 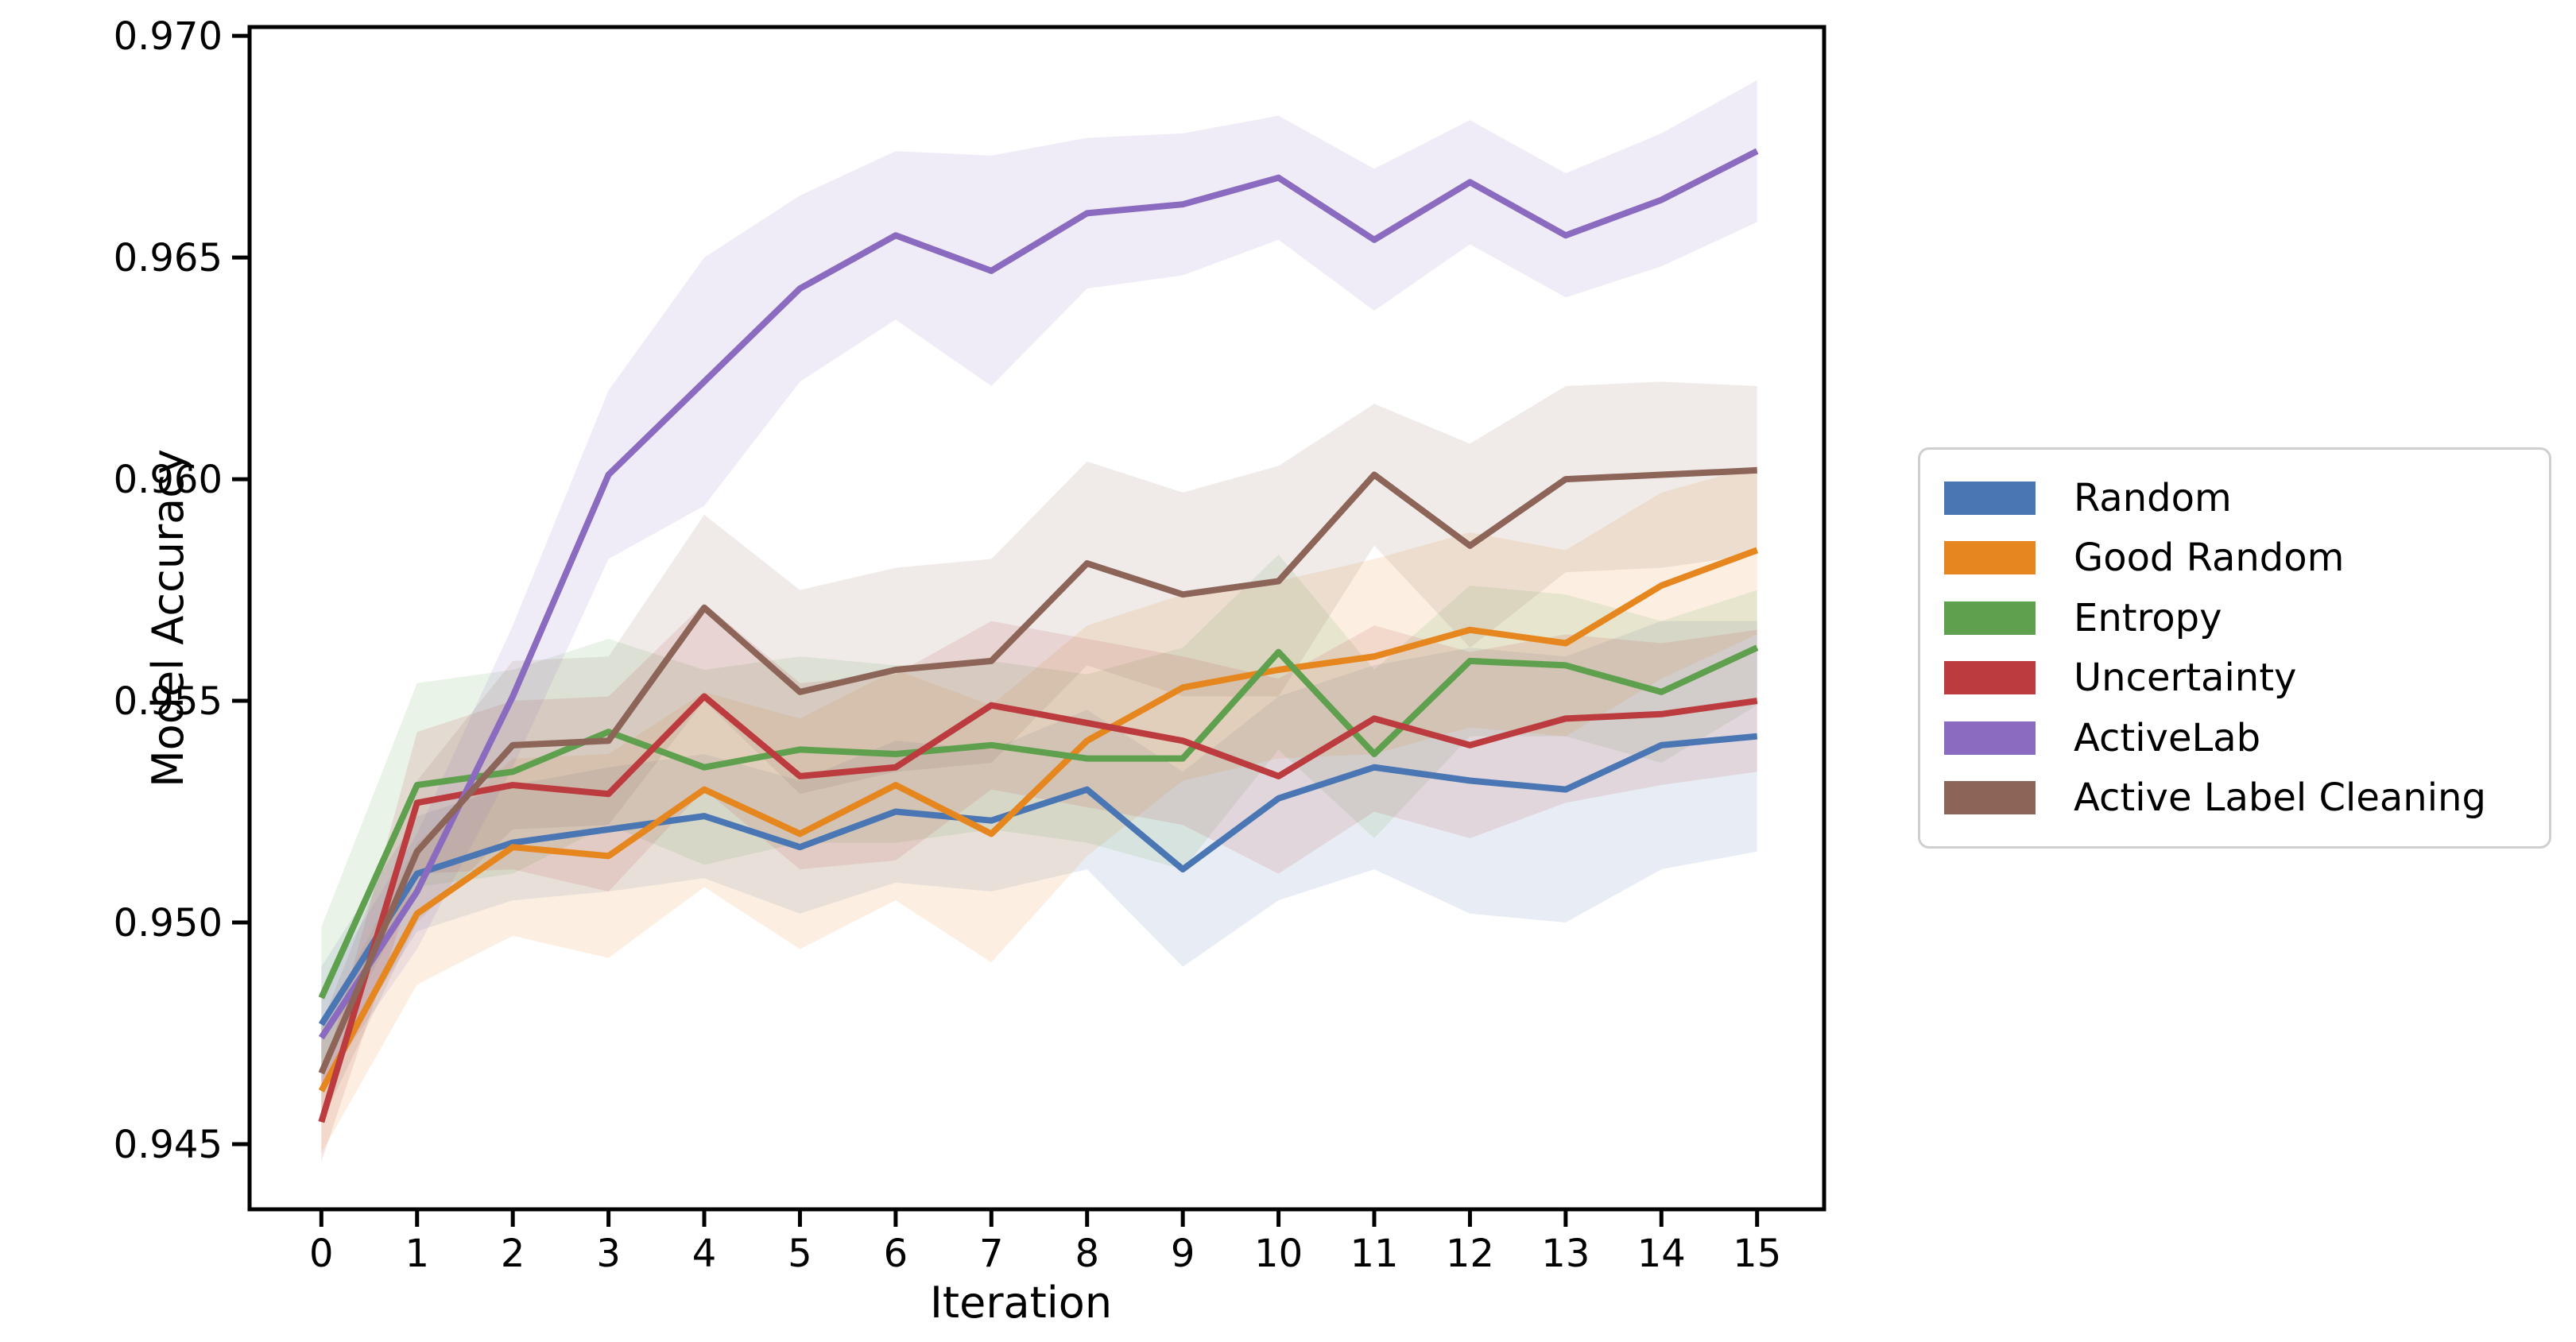 What do you see at coordinates (2167, 737) in the screenshot?
I see `legend-label: ActiveLab` at bounding box center [2167, 737].